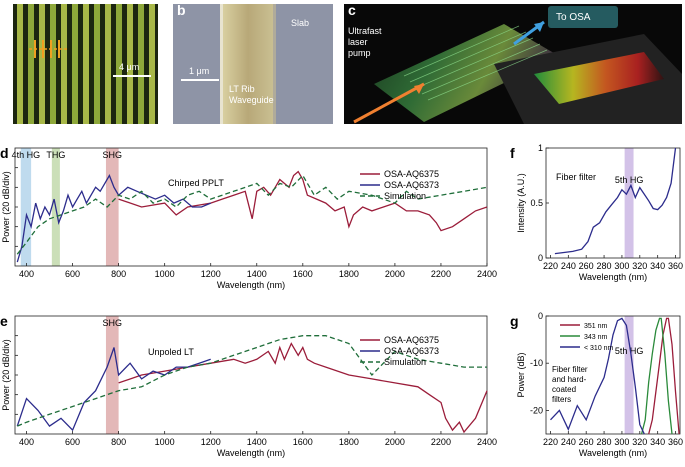 This screenshot has height=467, width=685. Describe the element at coordinates (514, 321) in the screenshot. I see `panel-label-g: g` at that location.